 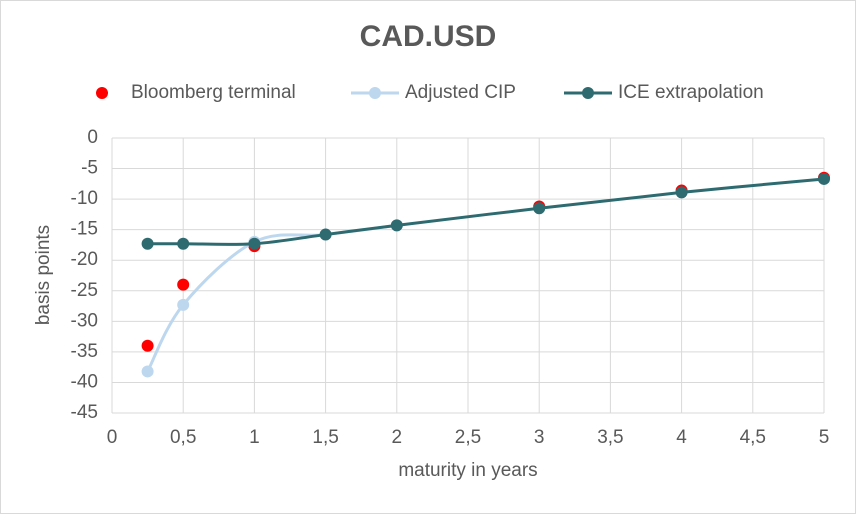 What do you see at coordinates (84, 351) in the screenshot?
I see `y-tick-label: -35` at bounding box center [84, 351].